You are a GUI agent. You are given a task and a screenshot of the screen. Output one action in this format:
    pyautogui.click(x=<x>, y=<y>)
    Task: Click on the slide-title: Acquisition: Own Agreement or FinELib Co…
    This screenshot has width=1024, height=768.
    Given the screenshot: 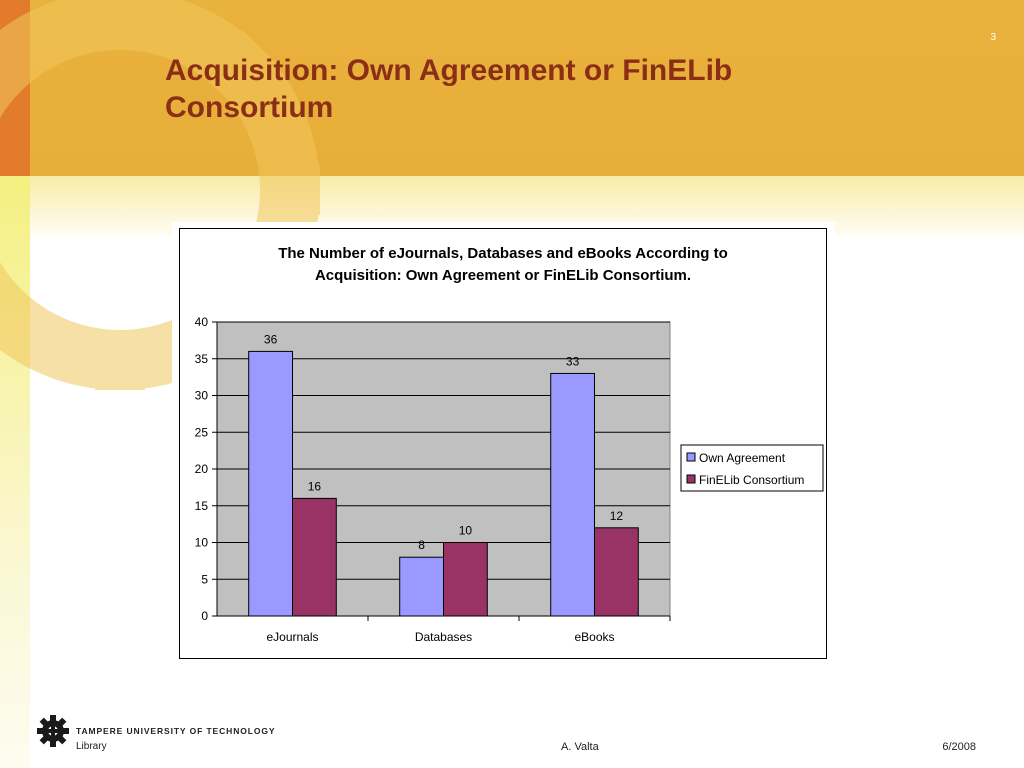 What is the action you would take?
    pyautogui.click(x=449, y=89)
    